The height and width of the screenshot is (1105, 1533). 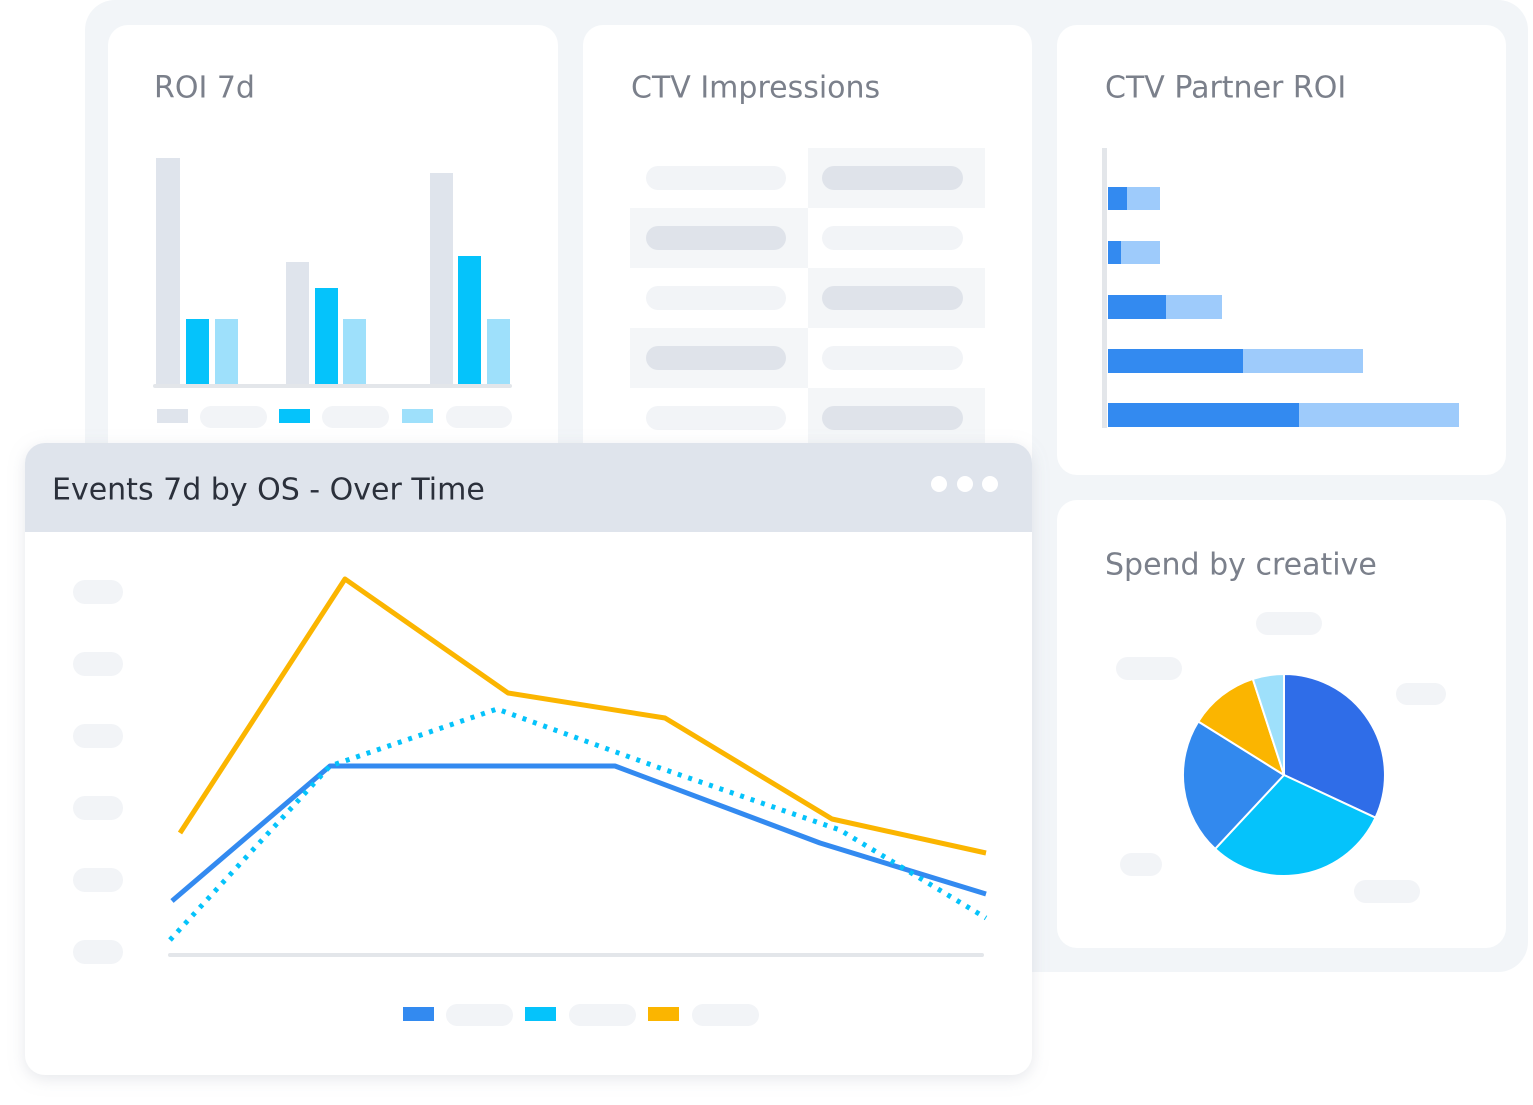 I want to click on roi-bars, so click(x=332, y=293).